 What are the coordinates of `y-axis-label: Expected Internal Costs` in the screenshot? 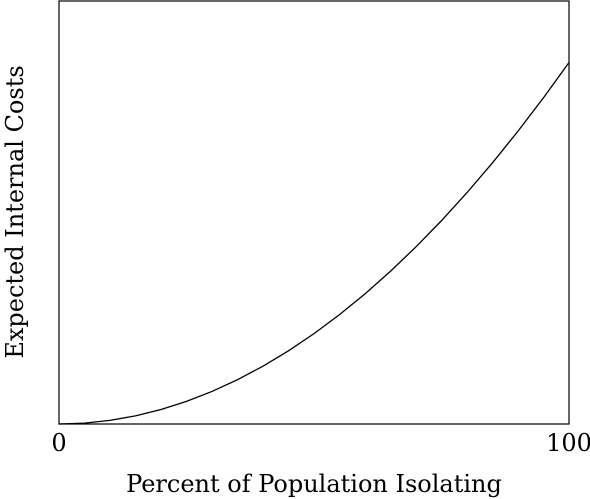 It's located at (15, 211).